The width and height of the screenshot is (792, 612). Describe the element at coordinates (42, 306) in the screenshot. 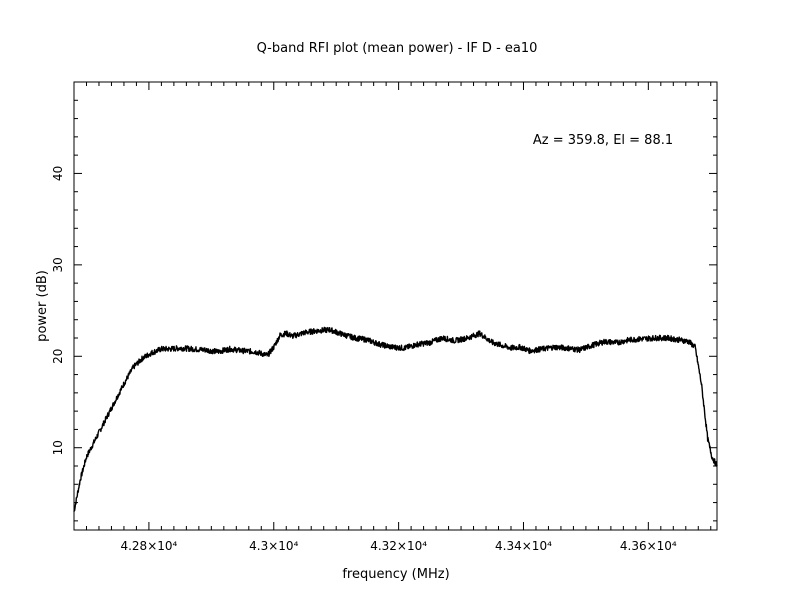

I see `y-axis-label: power (dB)` at that location.